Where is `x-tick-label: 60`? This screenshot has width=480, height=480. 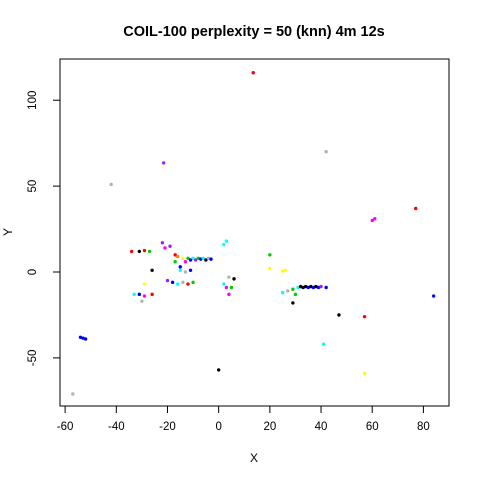
x-tick-label: 60 is located at coordinates (372, 427).